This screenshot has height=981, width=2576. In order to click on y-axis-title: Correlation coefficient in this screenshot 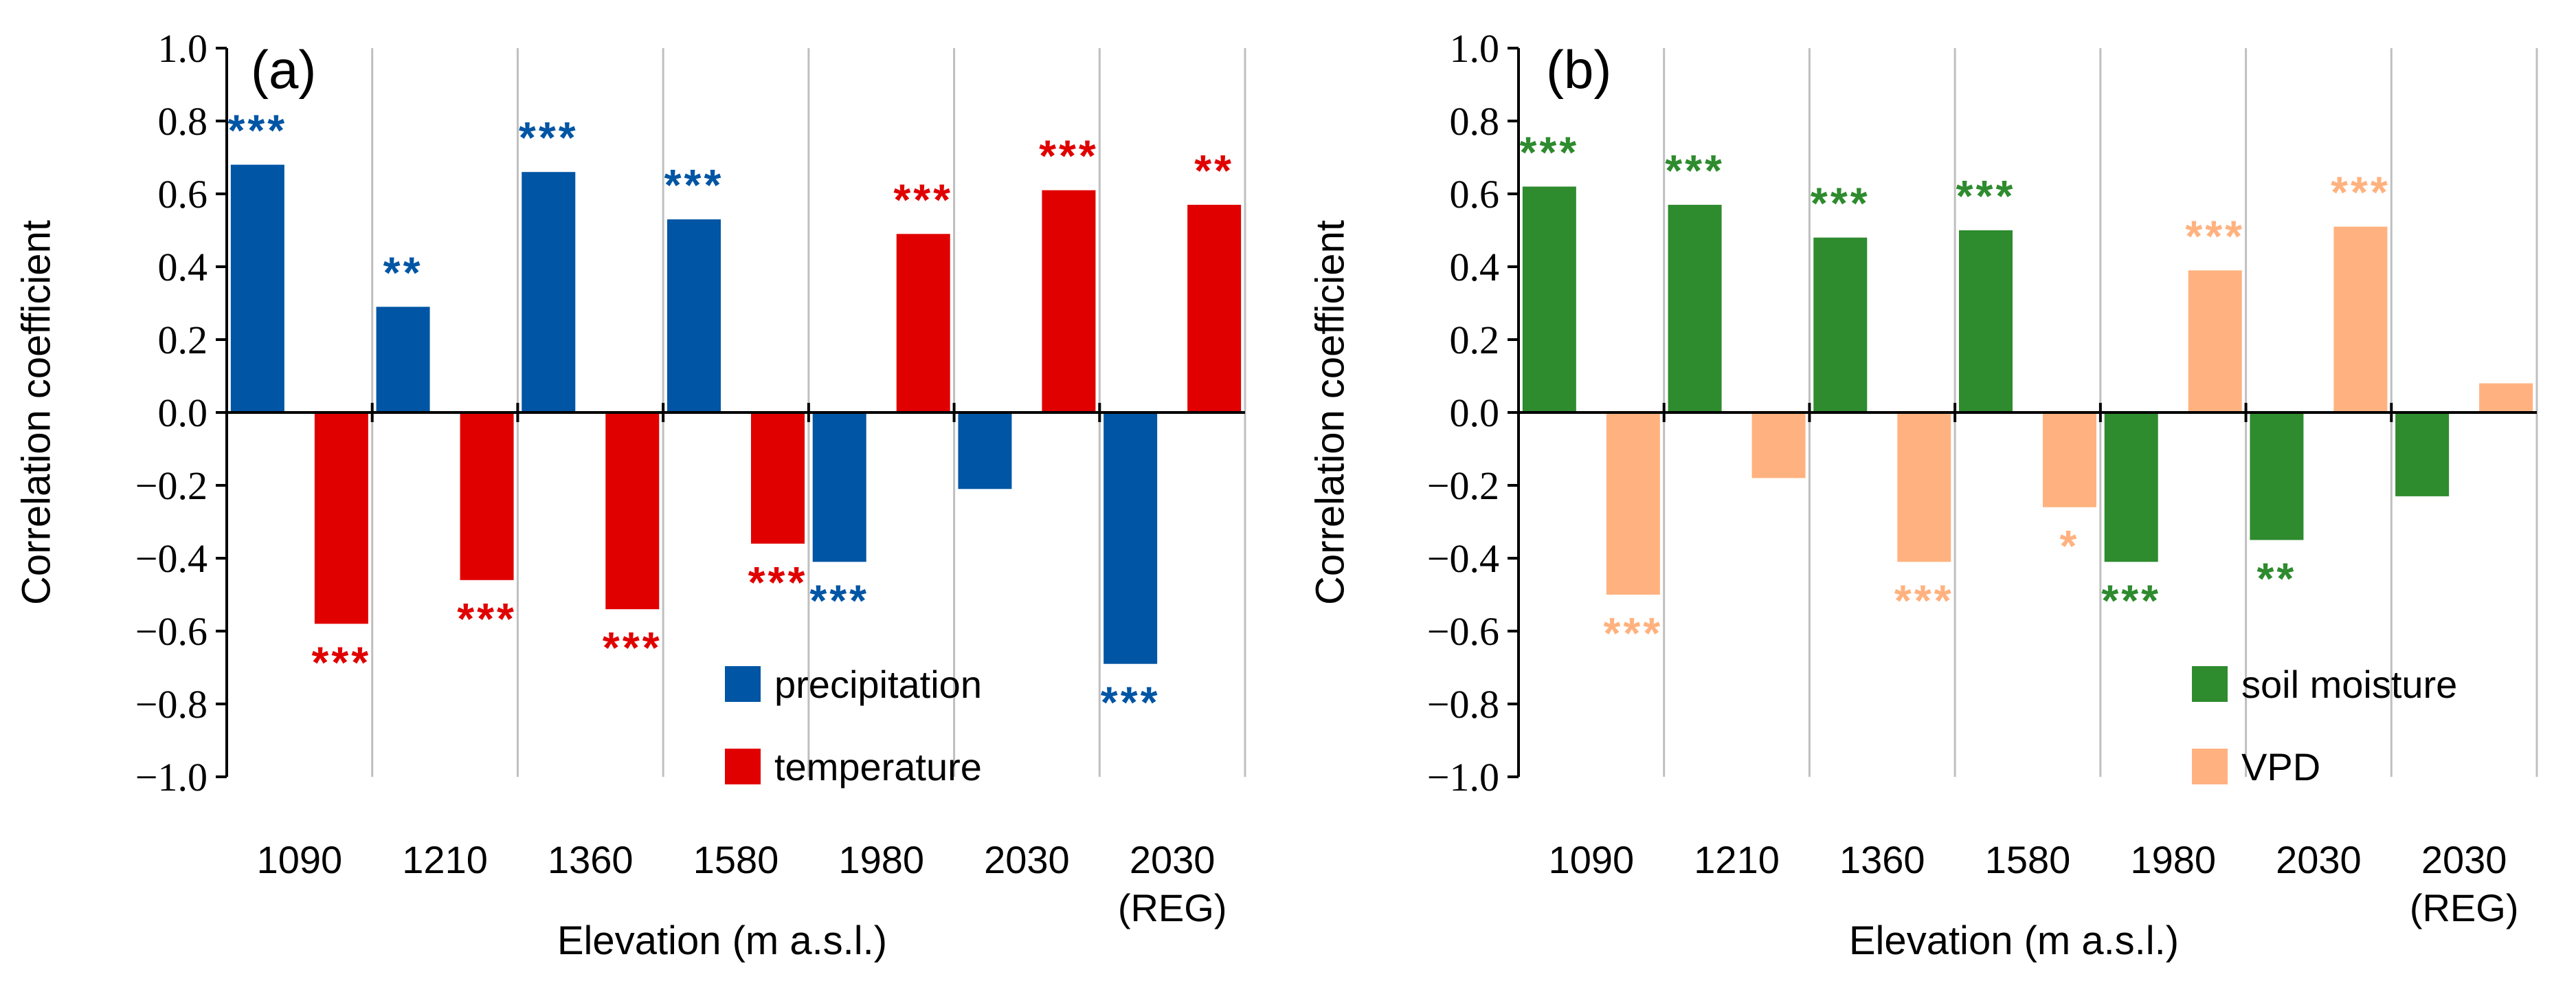, I will do `click(36, 412)`.